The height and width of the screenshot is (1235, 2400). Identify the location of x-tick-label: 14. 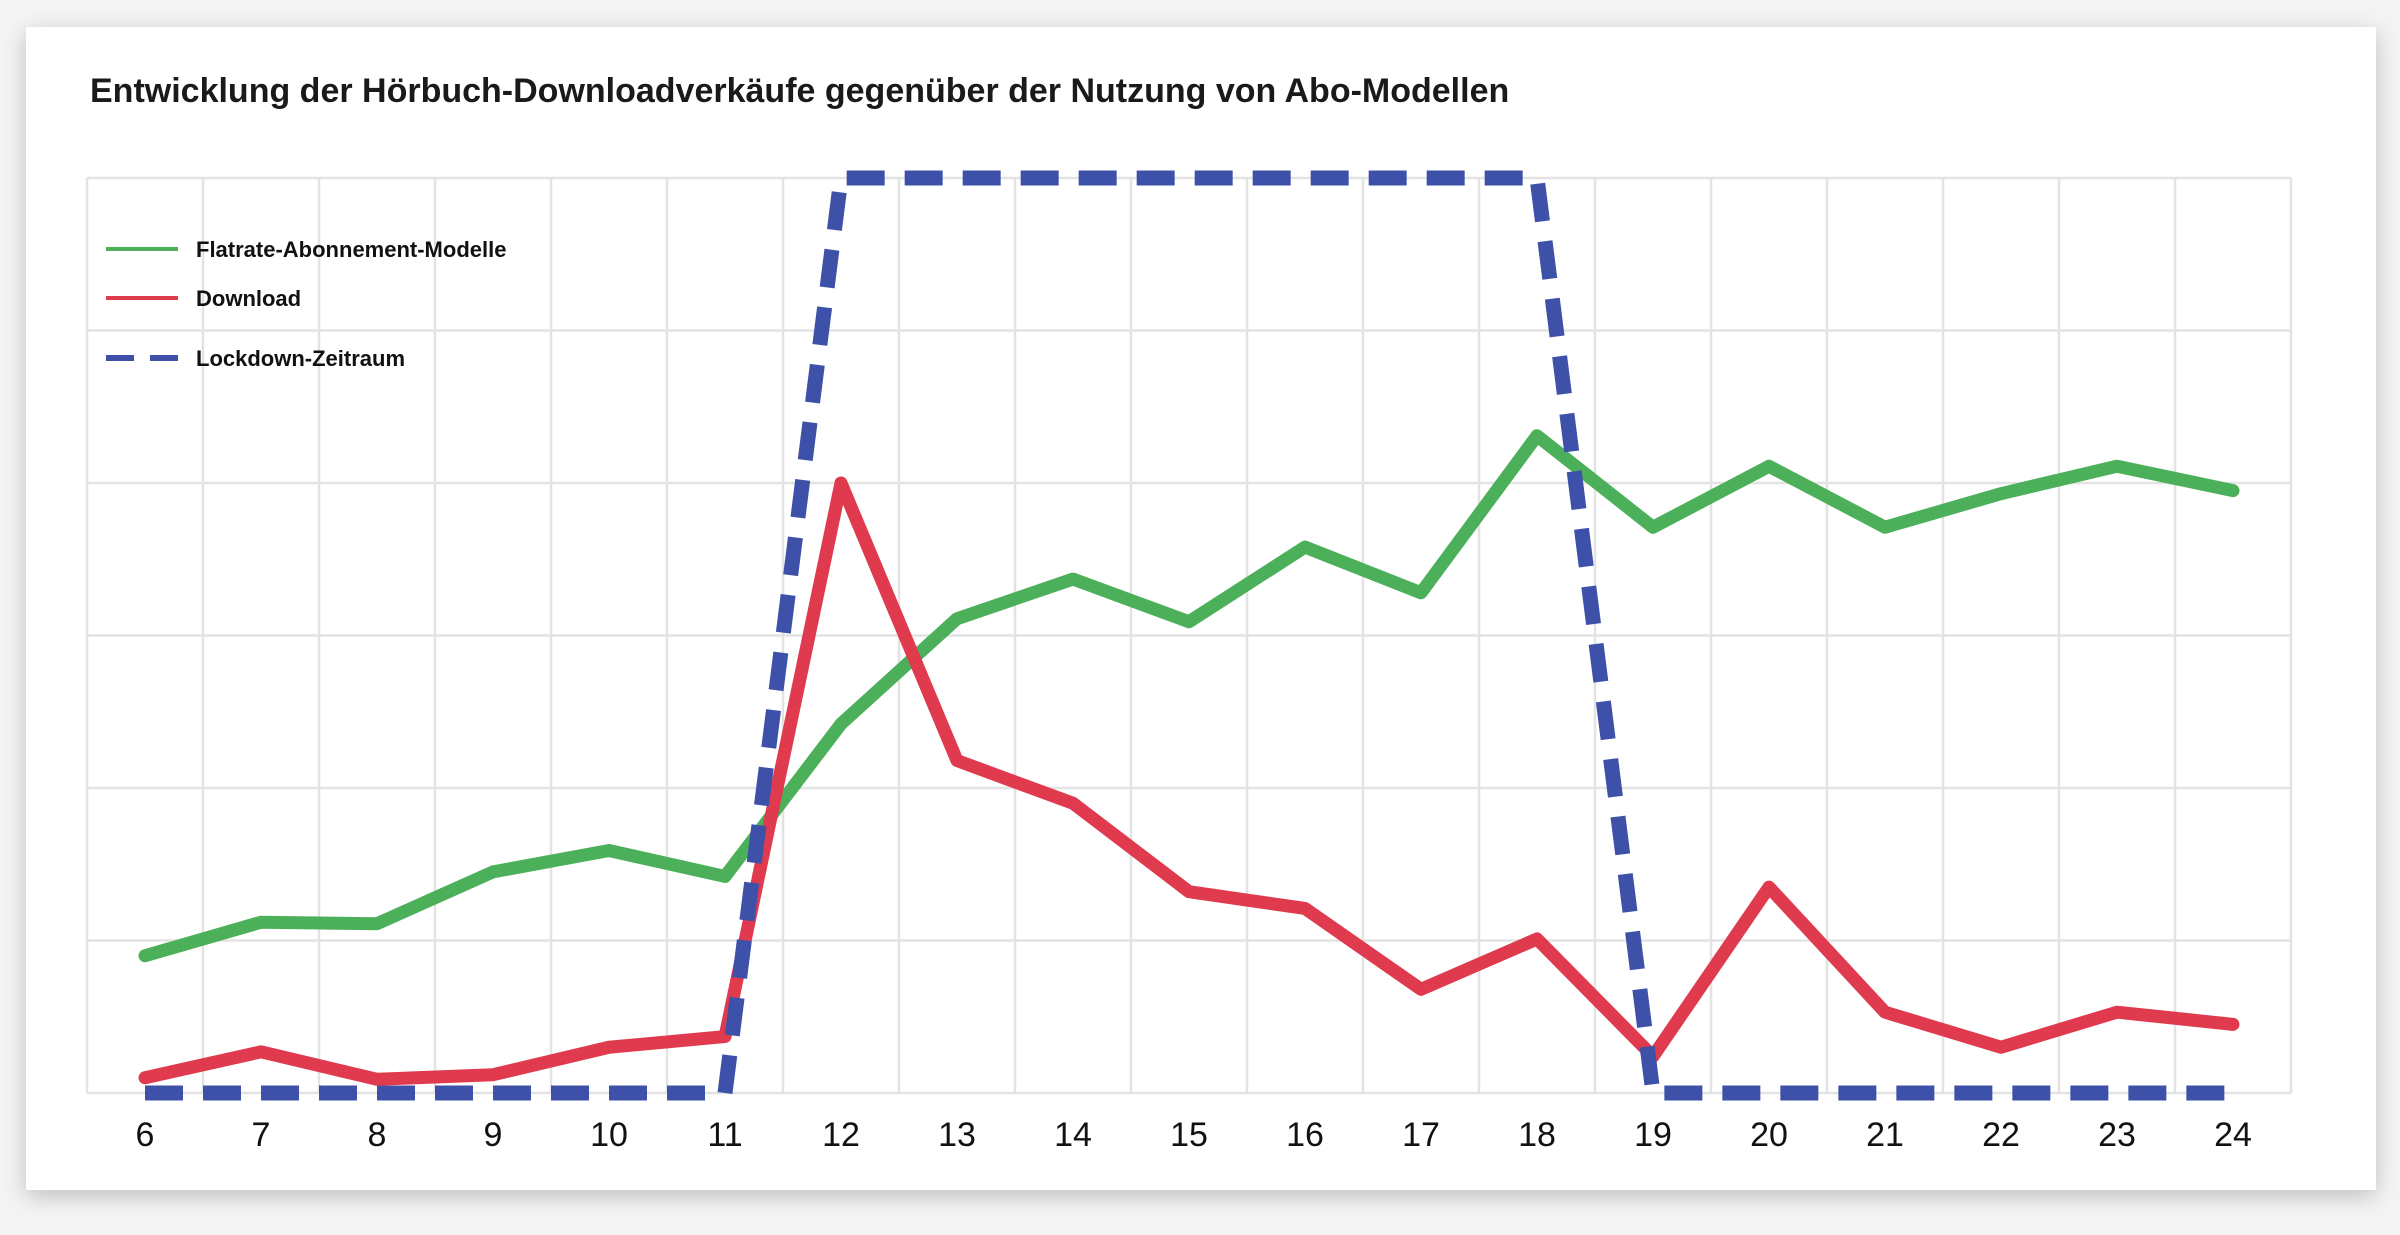
(1073, 1135).